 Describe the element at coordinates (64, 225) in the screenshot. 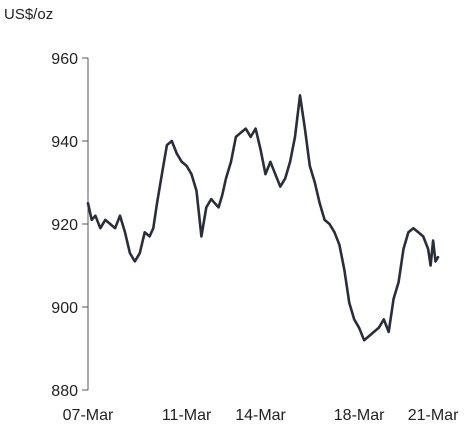

I see `y-tick-label: 920` at that location.